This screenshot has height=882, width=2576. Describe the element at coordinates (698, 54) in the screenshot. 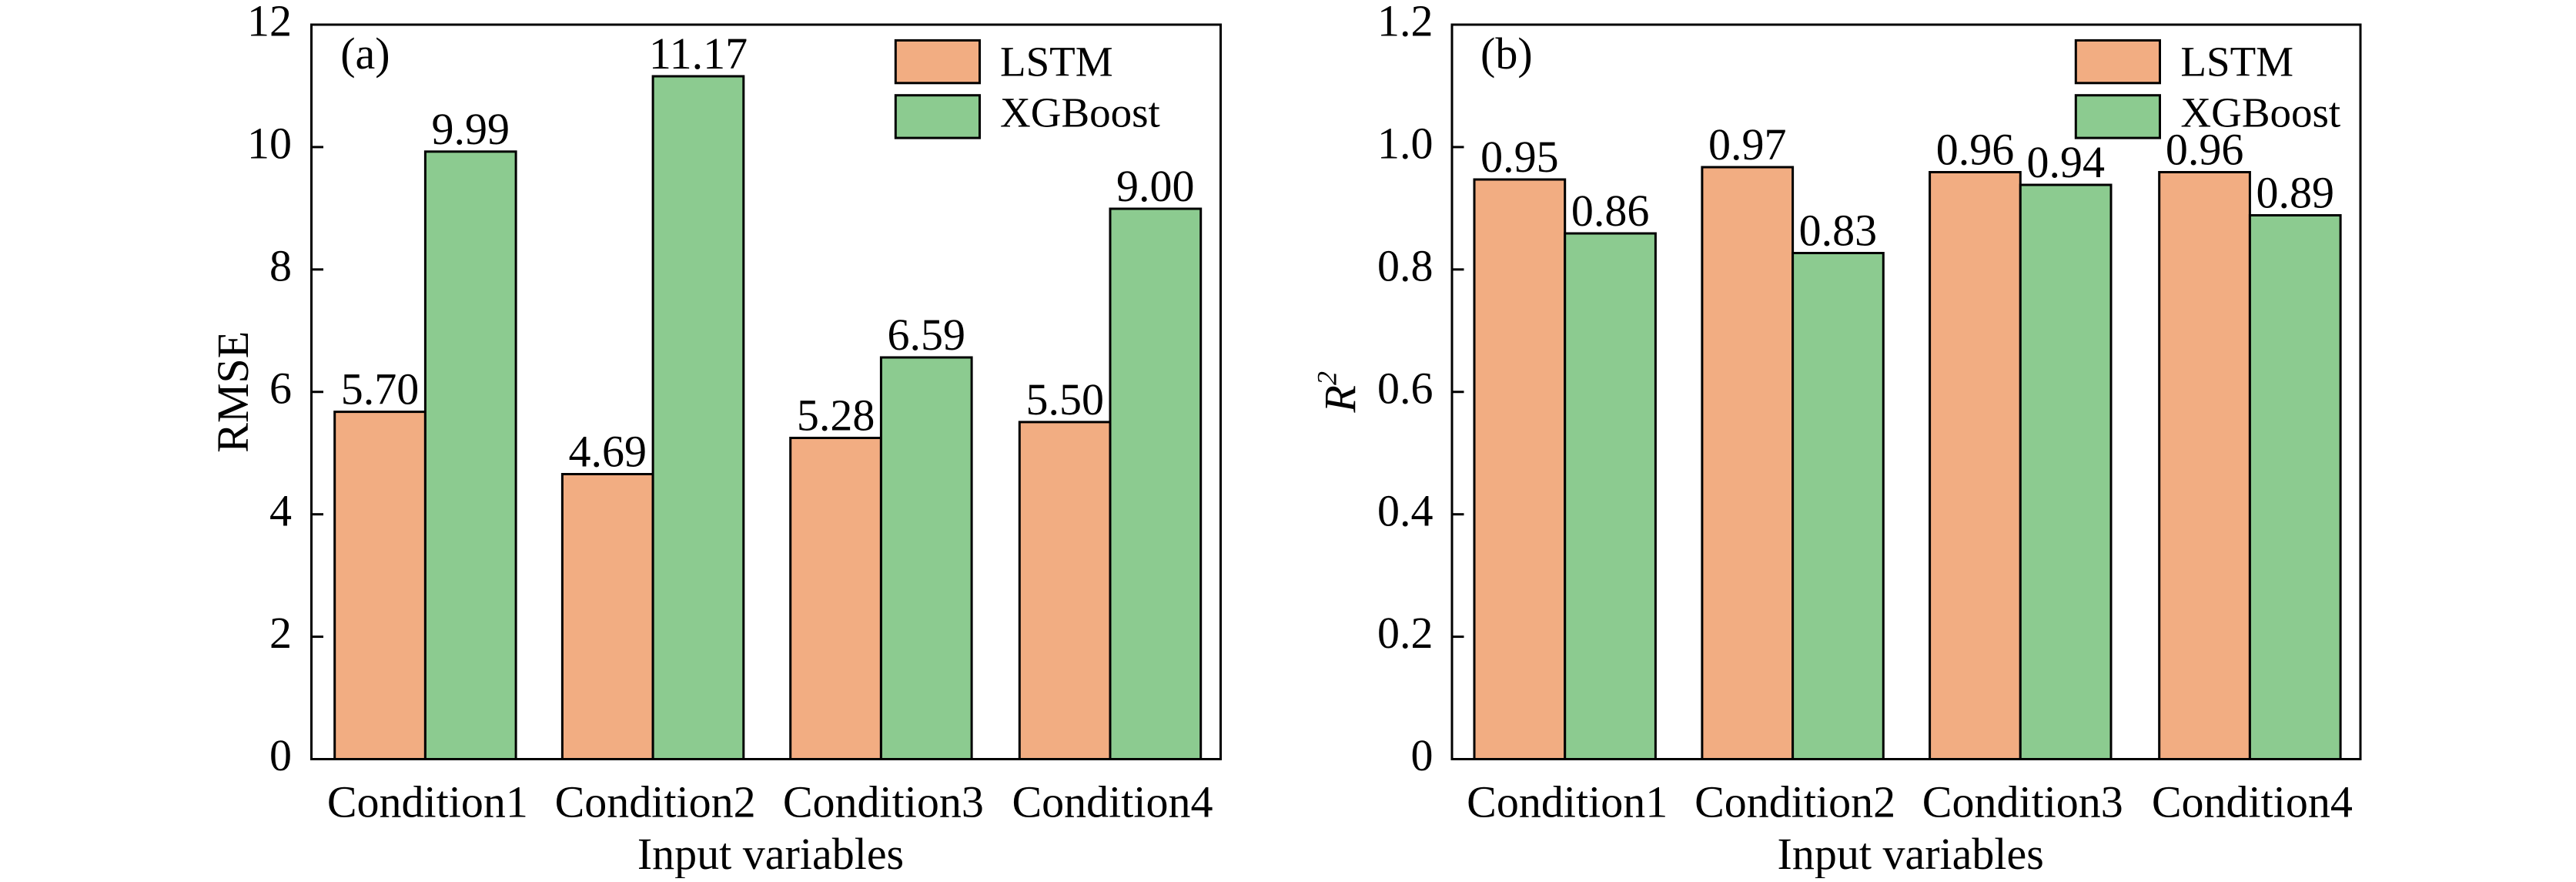

I see `svg-text: 11.17` at that location.